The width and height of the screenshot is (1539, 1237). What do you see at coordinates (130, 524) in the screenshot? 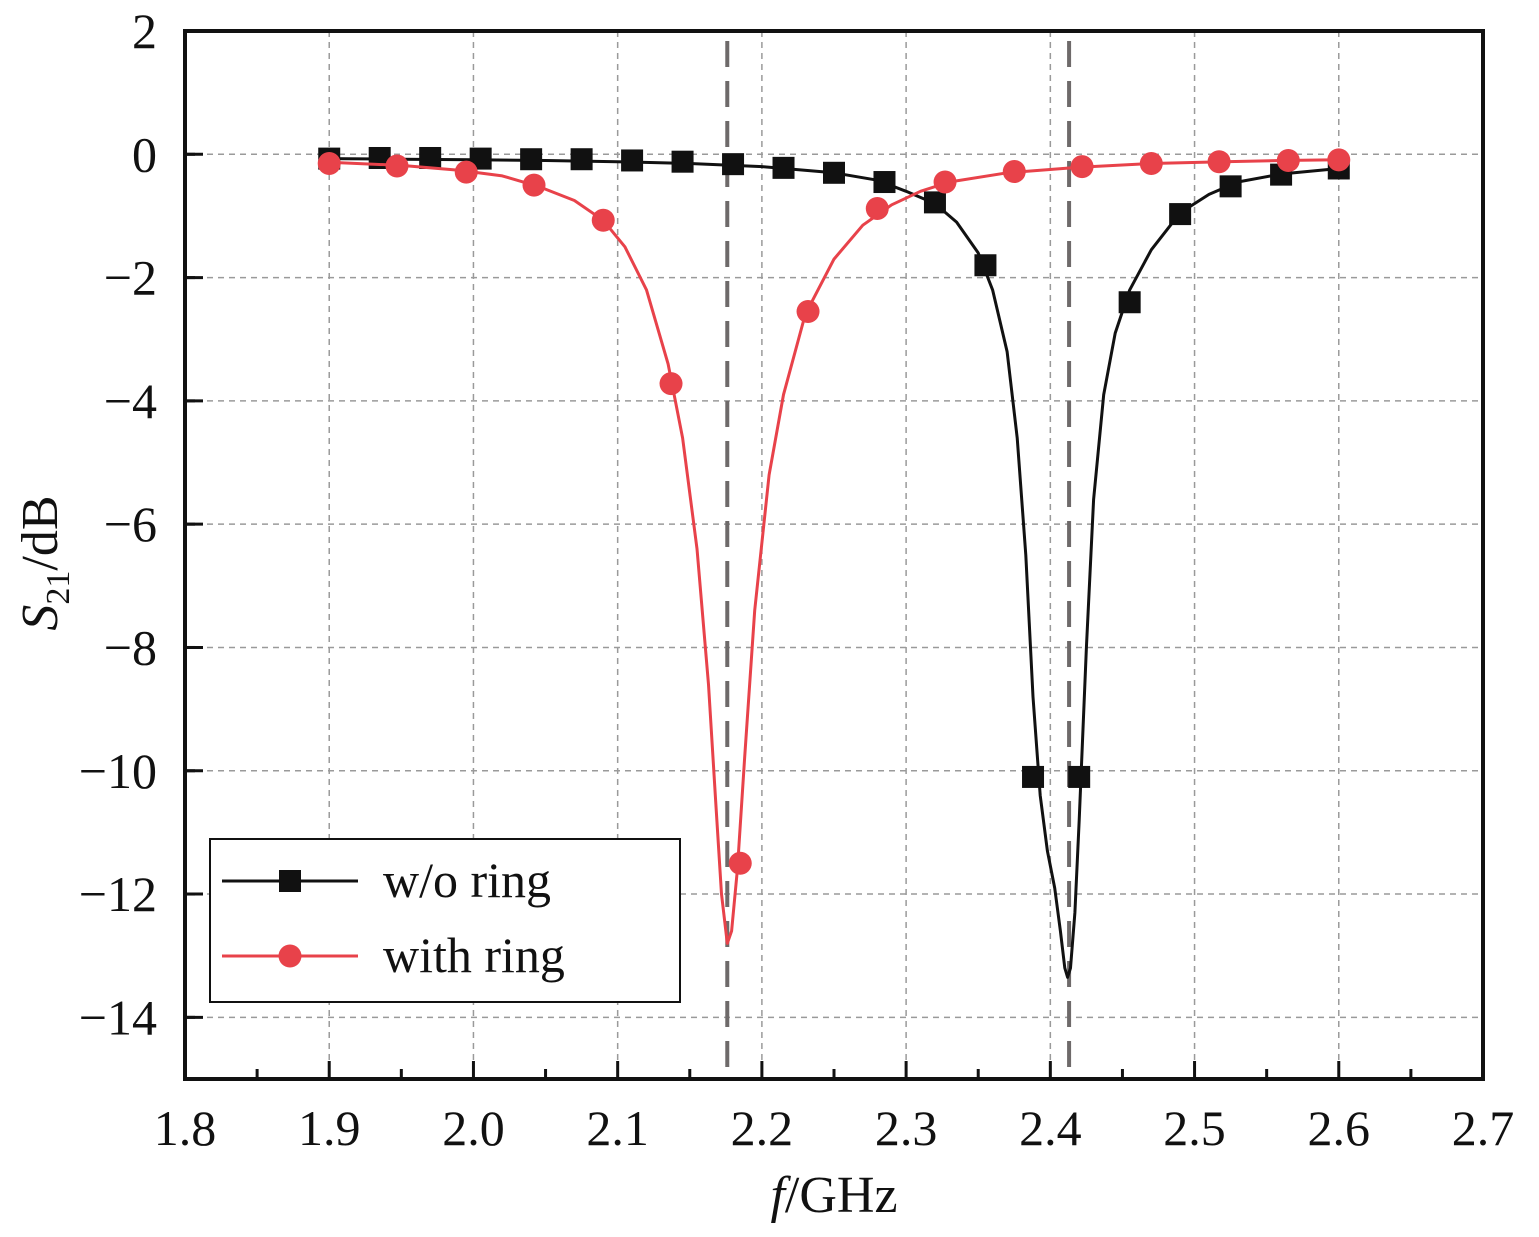
I see `y-tick-label: −6` at bounding box center [130, 524].